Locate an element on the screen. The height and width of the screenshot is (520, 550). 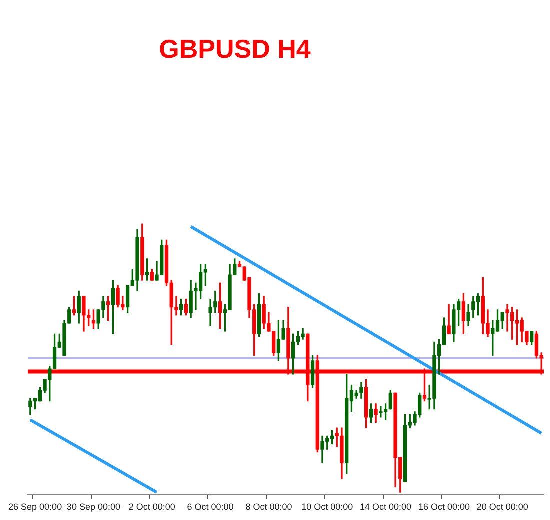
x-tick-label: 26 Sep 00:00 is located at coordinates (35, 507).